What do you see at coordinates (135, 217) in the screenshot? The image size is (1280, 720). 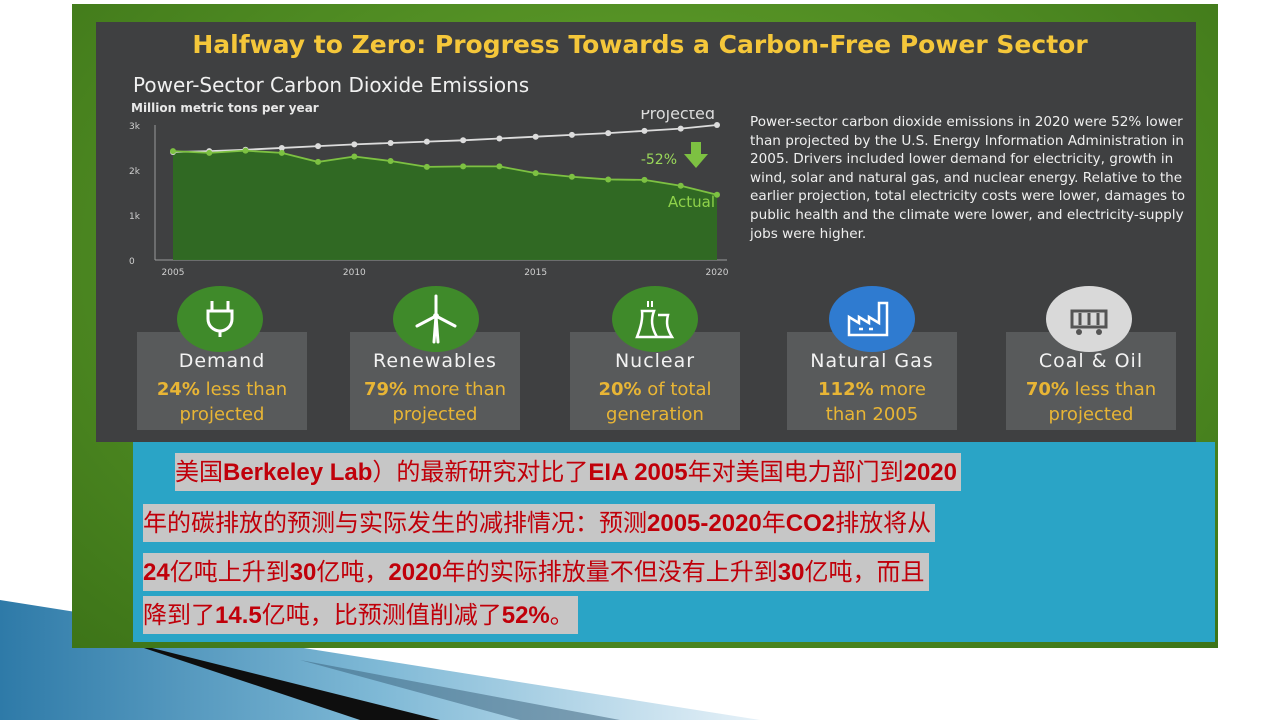 I see `y-tick-label: 1k` at bounding box center [135, 217].